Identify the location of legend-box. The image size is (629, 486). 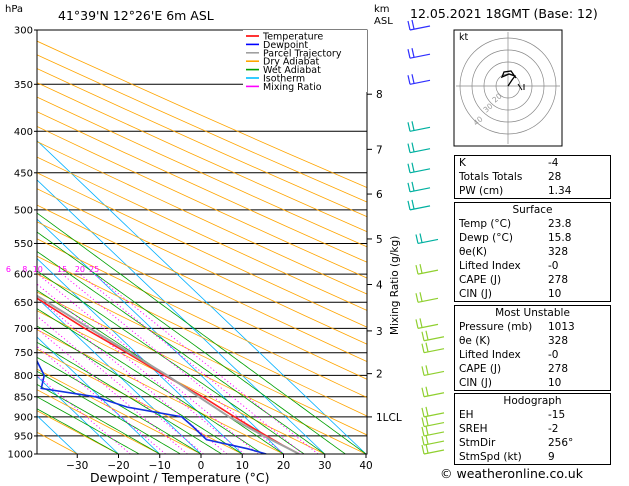
(305, 61).